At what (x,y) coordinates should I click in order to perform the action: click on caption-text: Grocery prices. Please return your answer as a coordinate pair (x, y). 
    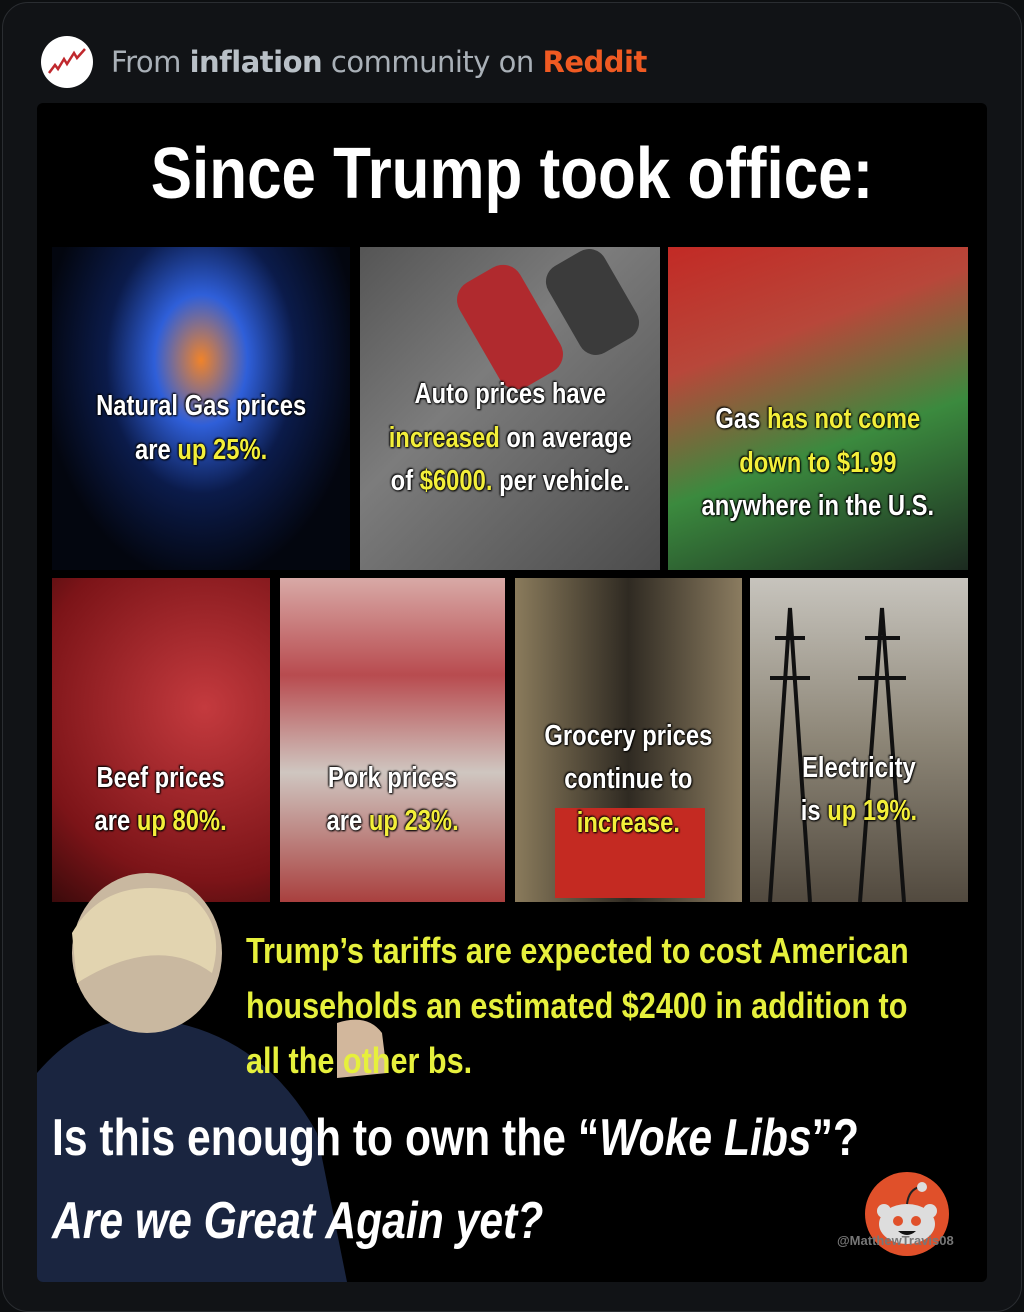
    Looking at the image, I should click on (628, 735).